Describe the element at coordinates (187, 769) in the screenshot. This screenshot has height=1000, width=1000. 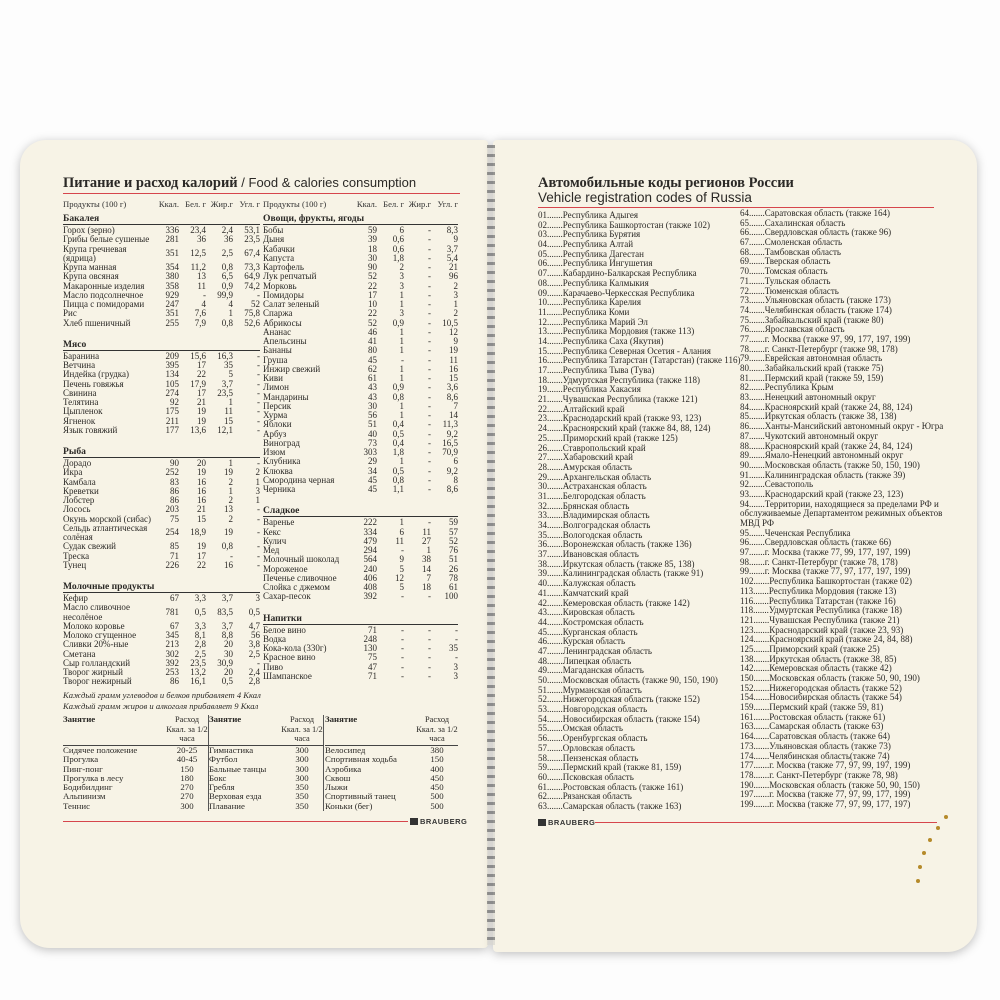
I see `activity-calories: 150` at that location.